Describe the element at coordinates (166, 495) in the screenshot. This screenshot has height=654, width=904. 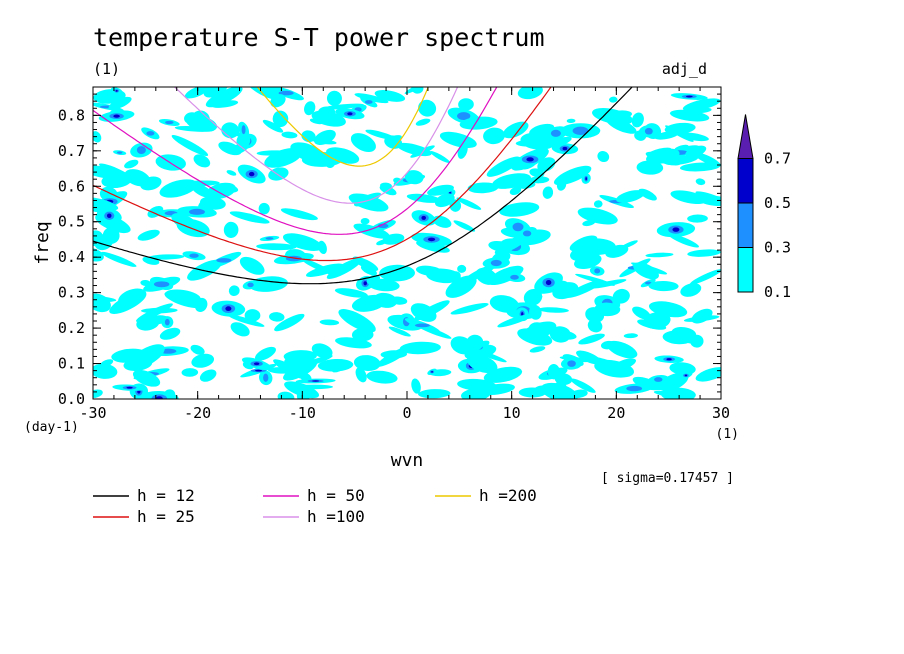
I see `legend-label: h = 12` at that location.